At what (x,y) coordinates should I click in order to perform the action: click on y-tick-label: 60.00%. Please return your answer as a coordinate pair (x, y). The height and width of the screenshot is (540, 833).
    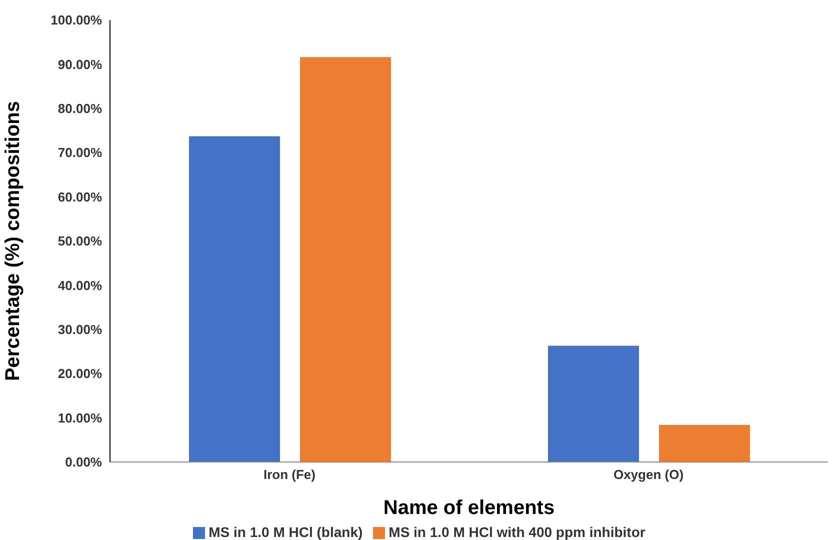
    Looking at the image, I should click on (80, 196).